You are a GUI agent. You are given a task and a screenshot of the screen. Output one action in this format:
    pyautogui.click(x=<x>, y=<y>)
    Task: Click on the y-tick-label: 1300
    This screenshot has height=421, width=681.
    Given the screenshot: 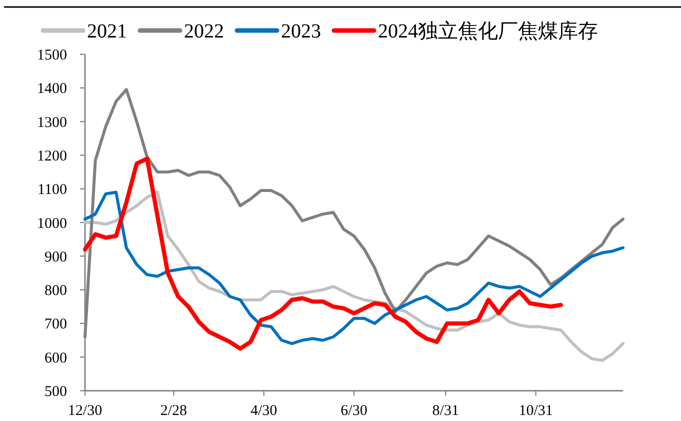 What is the action you would take?
    pyautogui.click(x=52, y=122)
    